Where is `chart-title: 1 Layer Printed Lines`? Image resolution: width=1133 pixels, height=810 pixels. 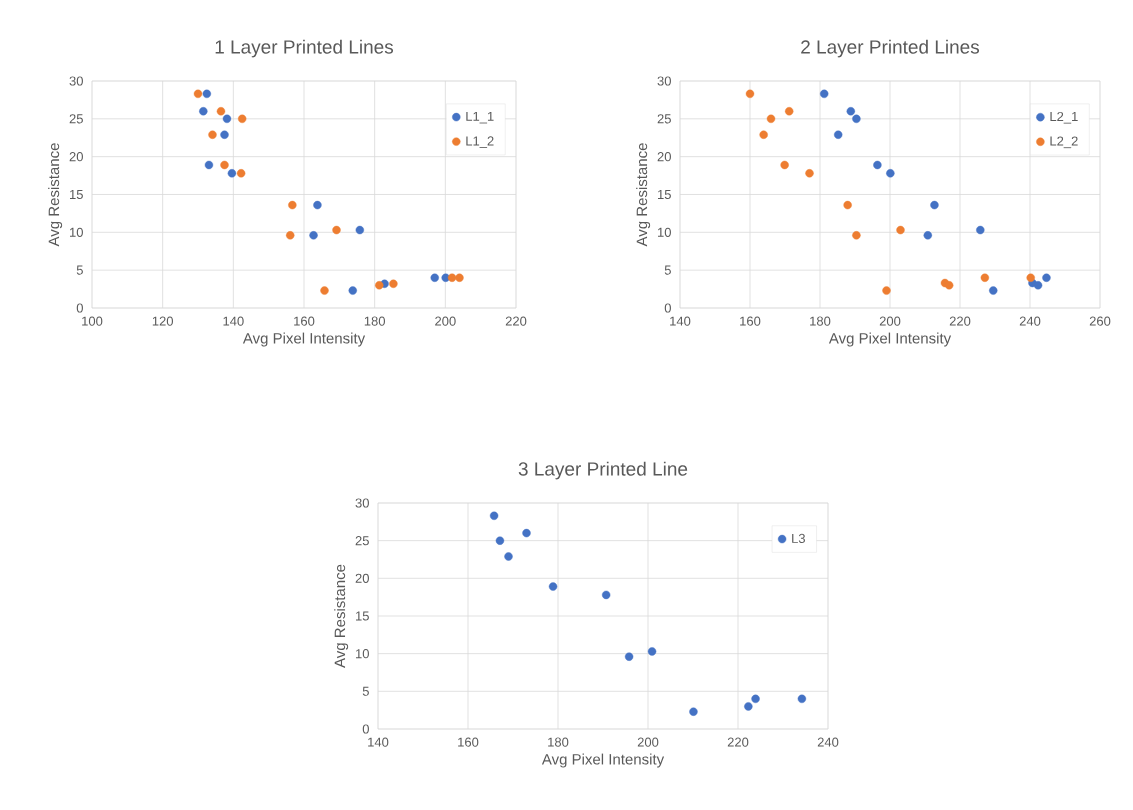 chart-title: 1 Layer Printed Lines is located at coordinates (304, 48).